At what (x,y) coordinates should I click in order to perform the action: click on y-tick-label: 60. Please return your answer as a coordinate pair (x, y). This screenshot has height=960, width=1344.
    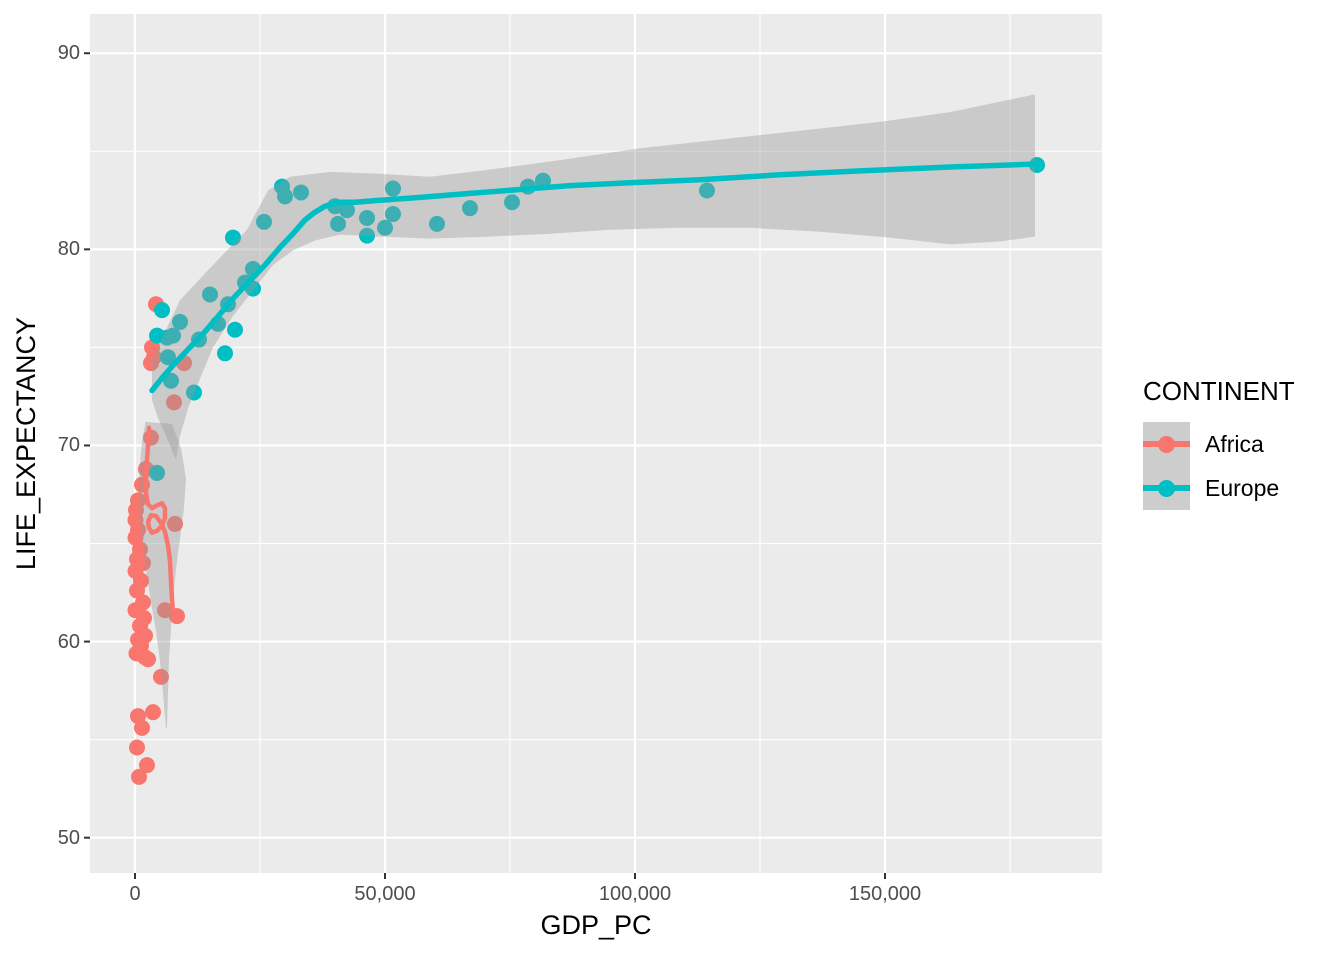
    Looking at the image, I should click on (68, 641).